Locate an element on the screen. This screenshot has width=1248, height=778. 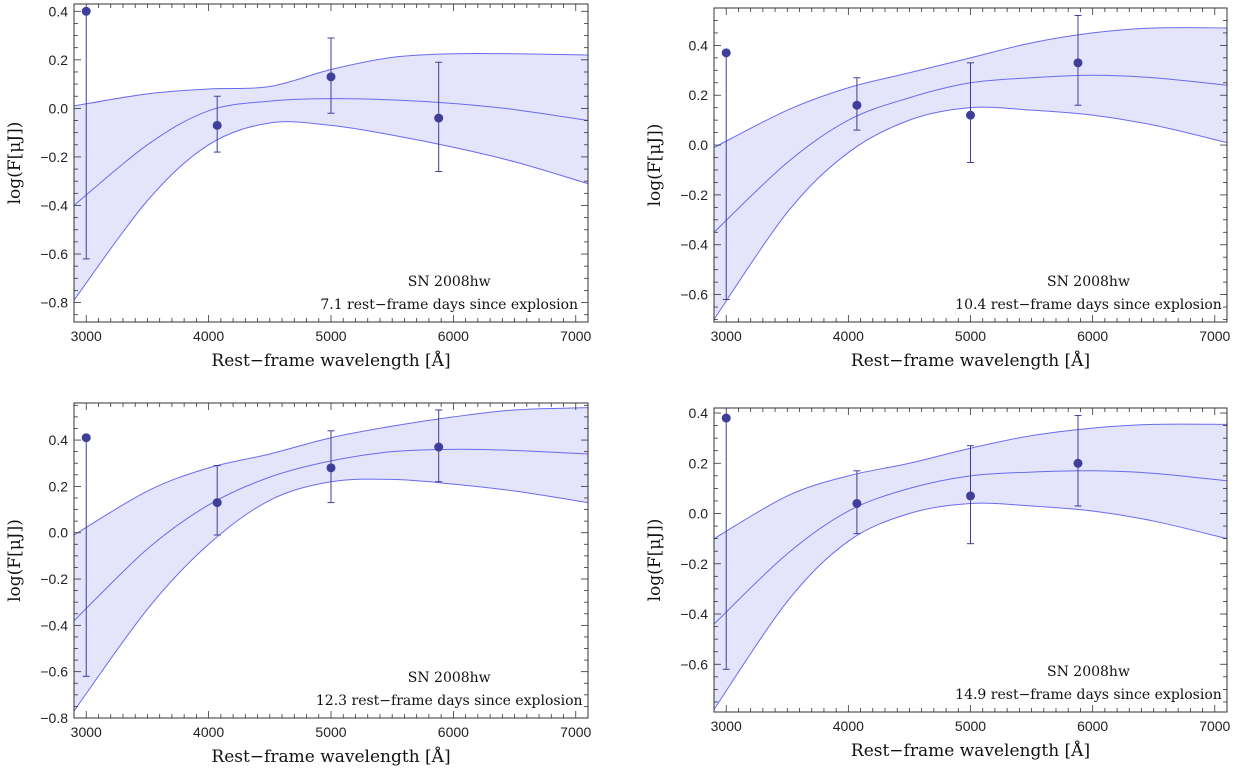
model-upper-curve is located at coordinates (970, 88).